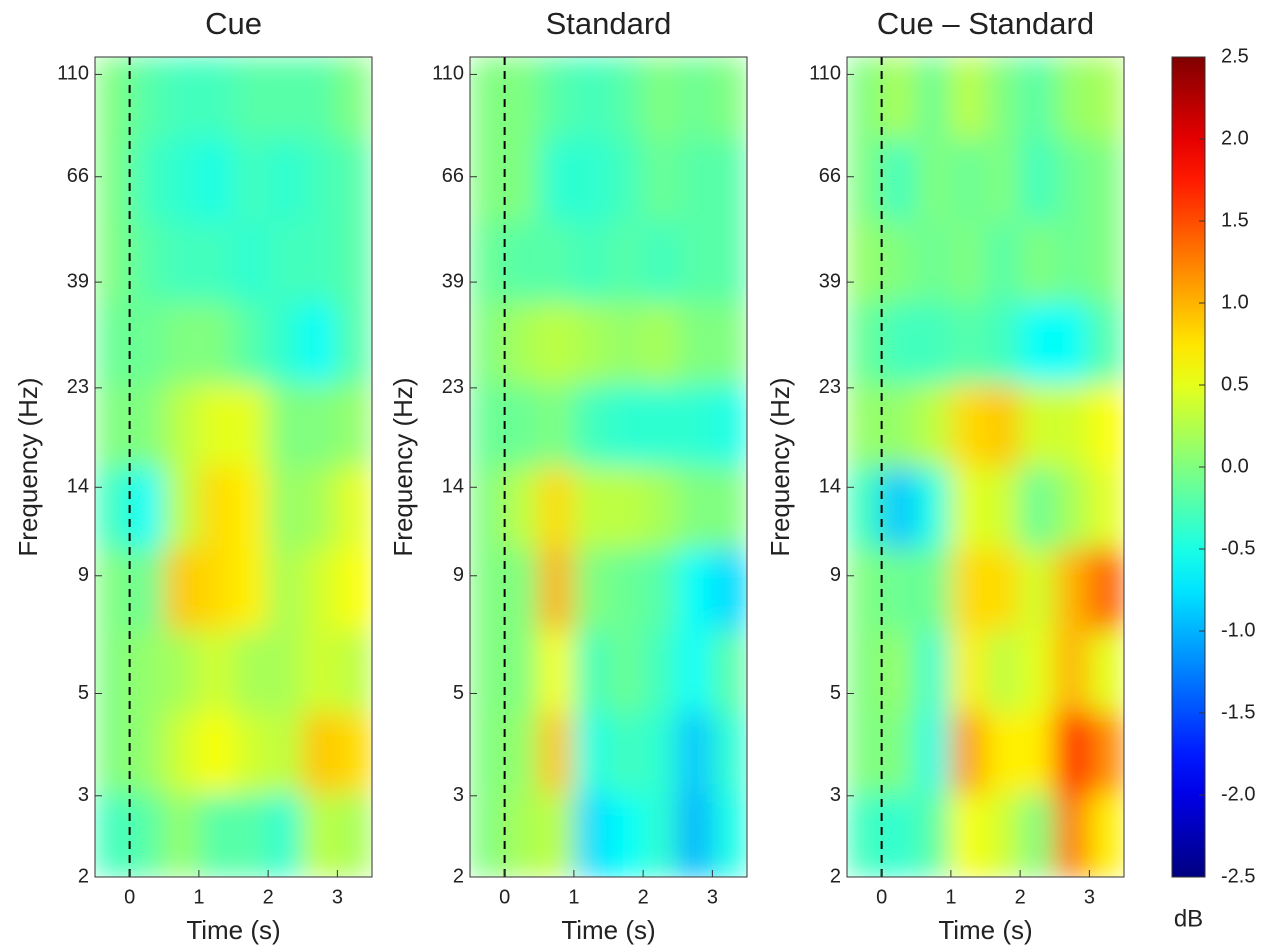 This screenshot has width=1269, height=952. Describe the element at coordinates (28, 466) in the screenshot. I see `y-axis-label: Frequency (Hz)` at that location.